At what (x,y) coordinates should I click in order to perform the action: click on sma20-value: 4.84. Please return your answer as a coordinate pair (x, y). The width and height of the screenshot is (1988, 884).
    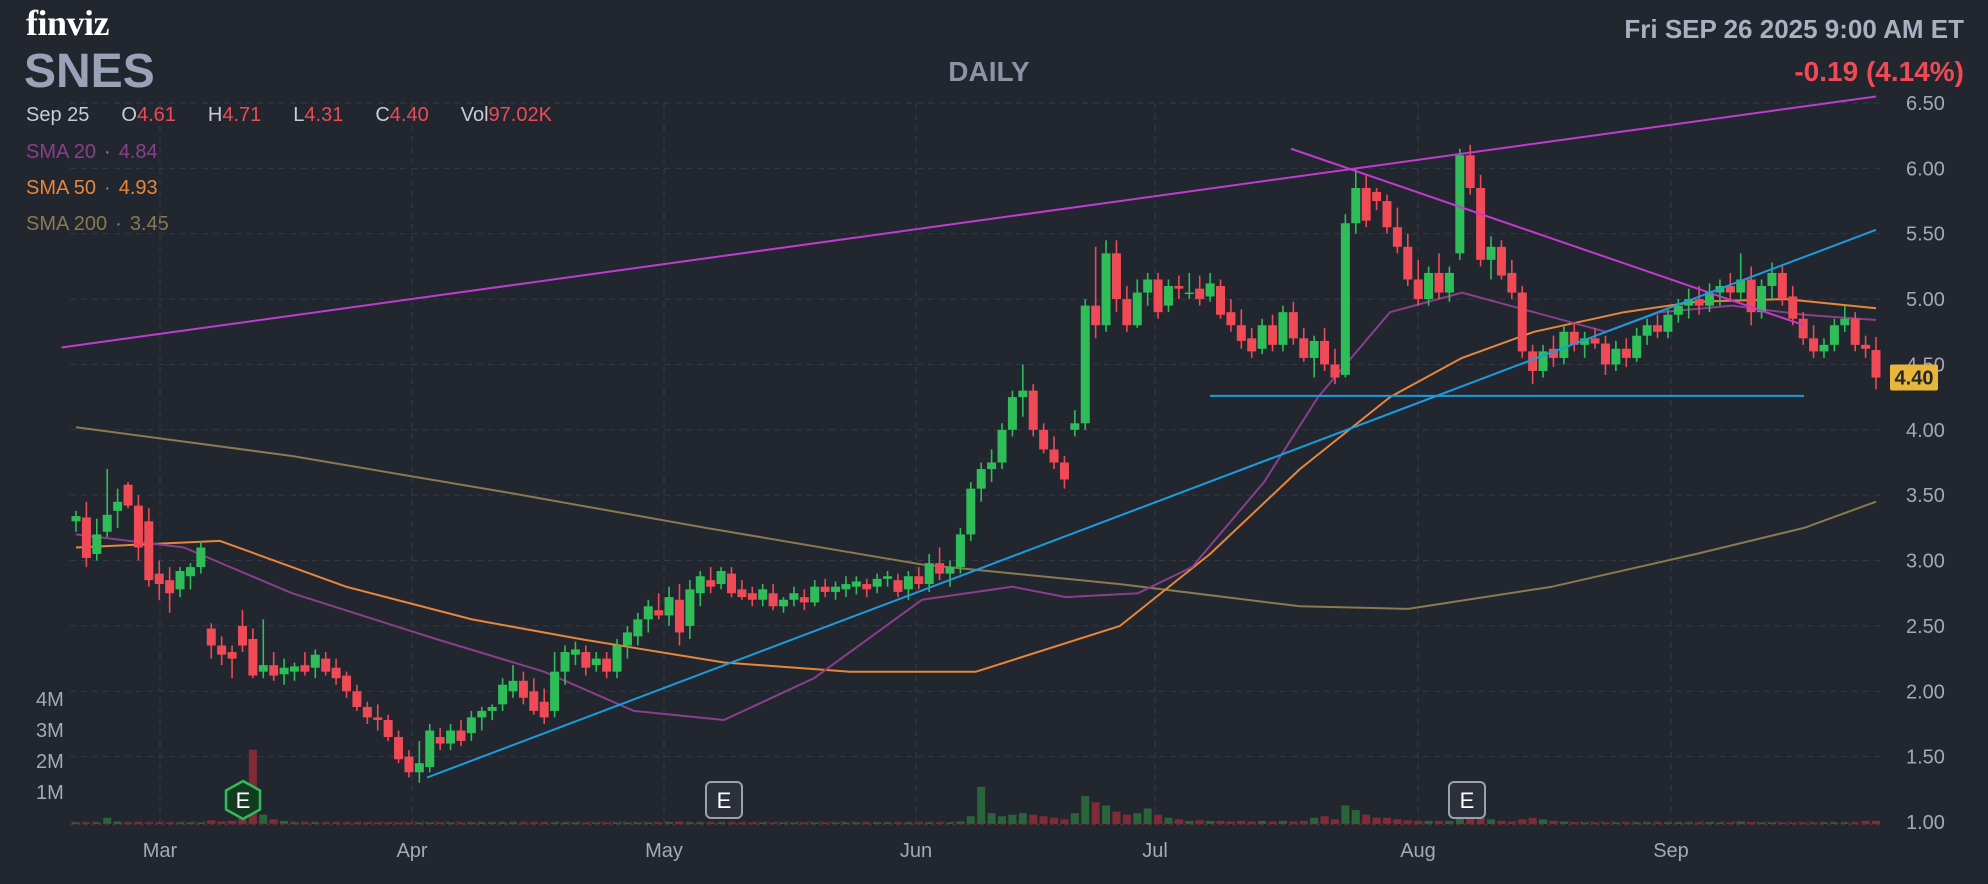
    Looking at the image, I should click on (138, 152).